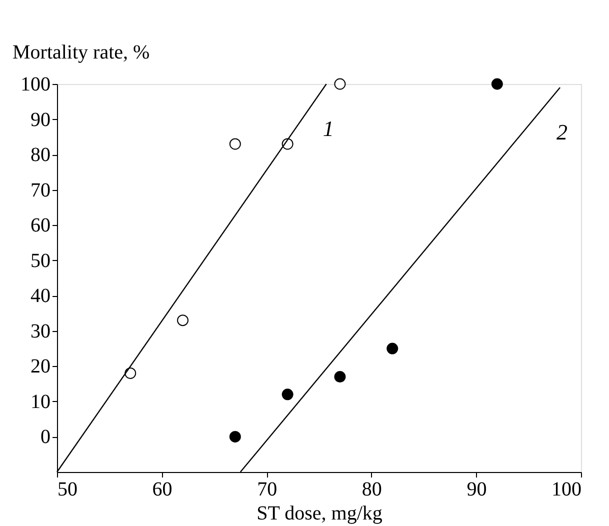 The width and height of the screenshot is (609, 526). What do you see at coordinates (81, 53) in the screenshot?
I see `y-axis-title: Mortality rate, %` at bounding box center [81, 53].